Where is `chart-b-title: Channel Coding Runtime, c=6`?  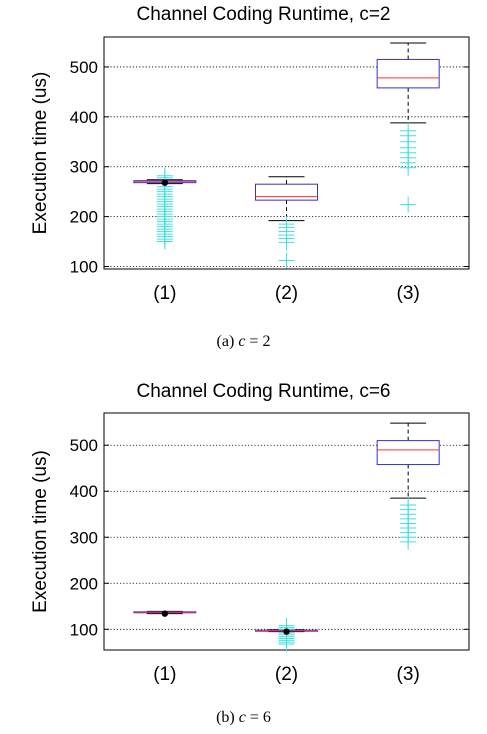 chart-b-title: Channel Coding Runtime, c=6 is located at coordinates (263, 391).